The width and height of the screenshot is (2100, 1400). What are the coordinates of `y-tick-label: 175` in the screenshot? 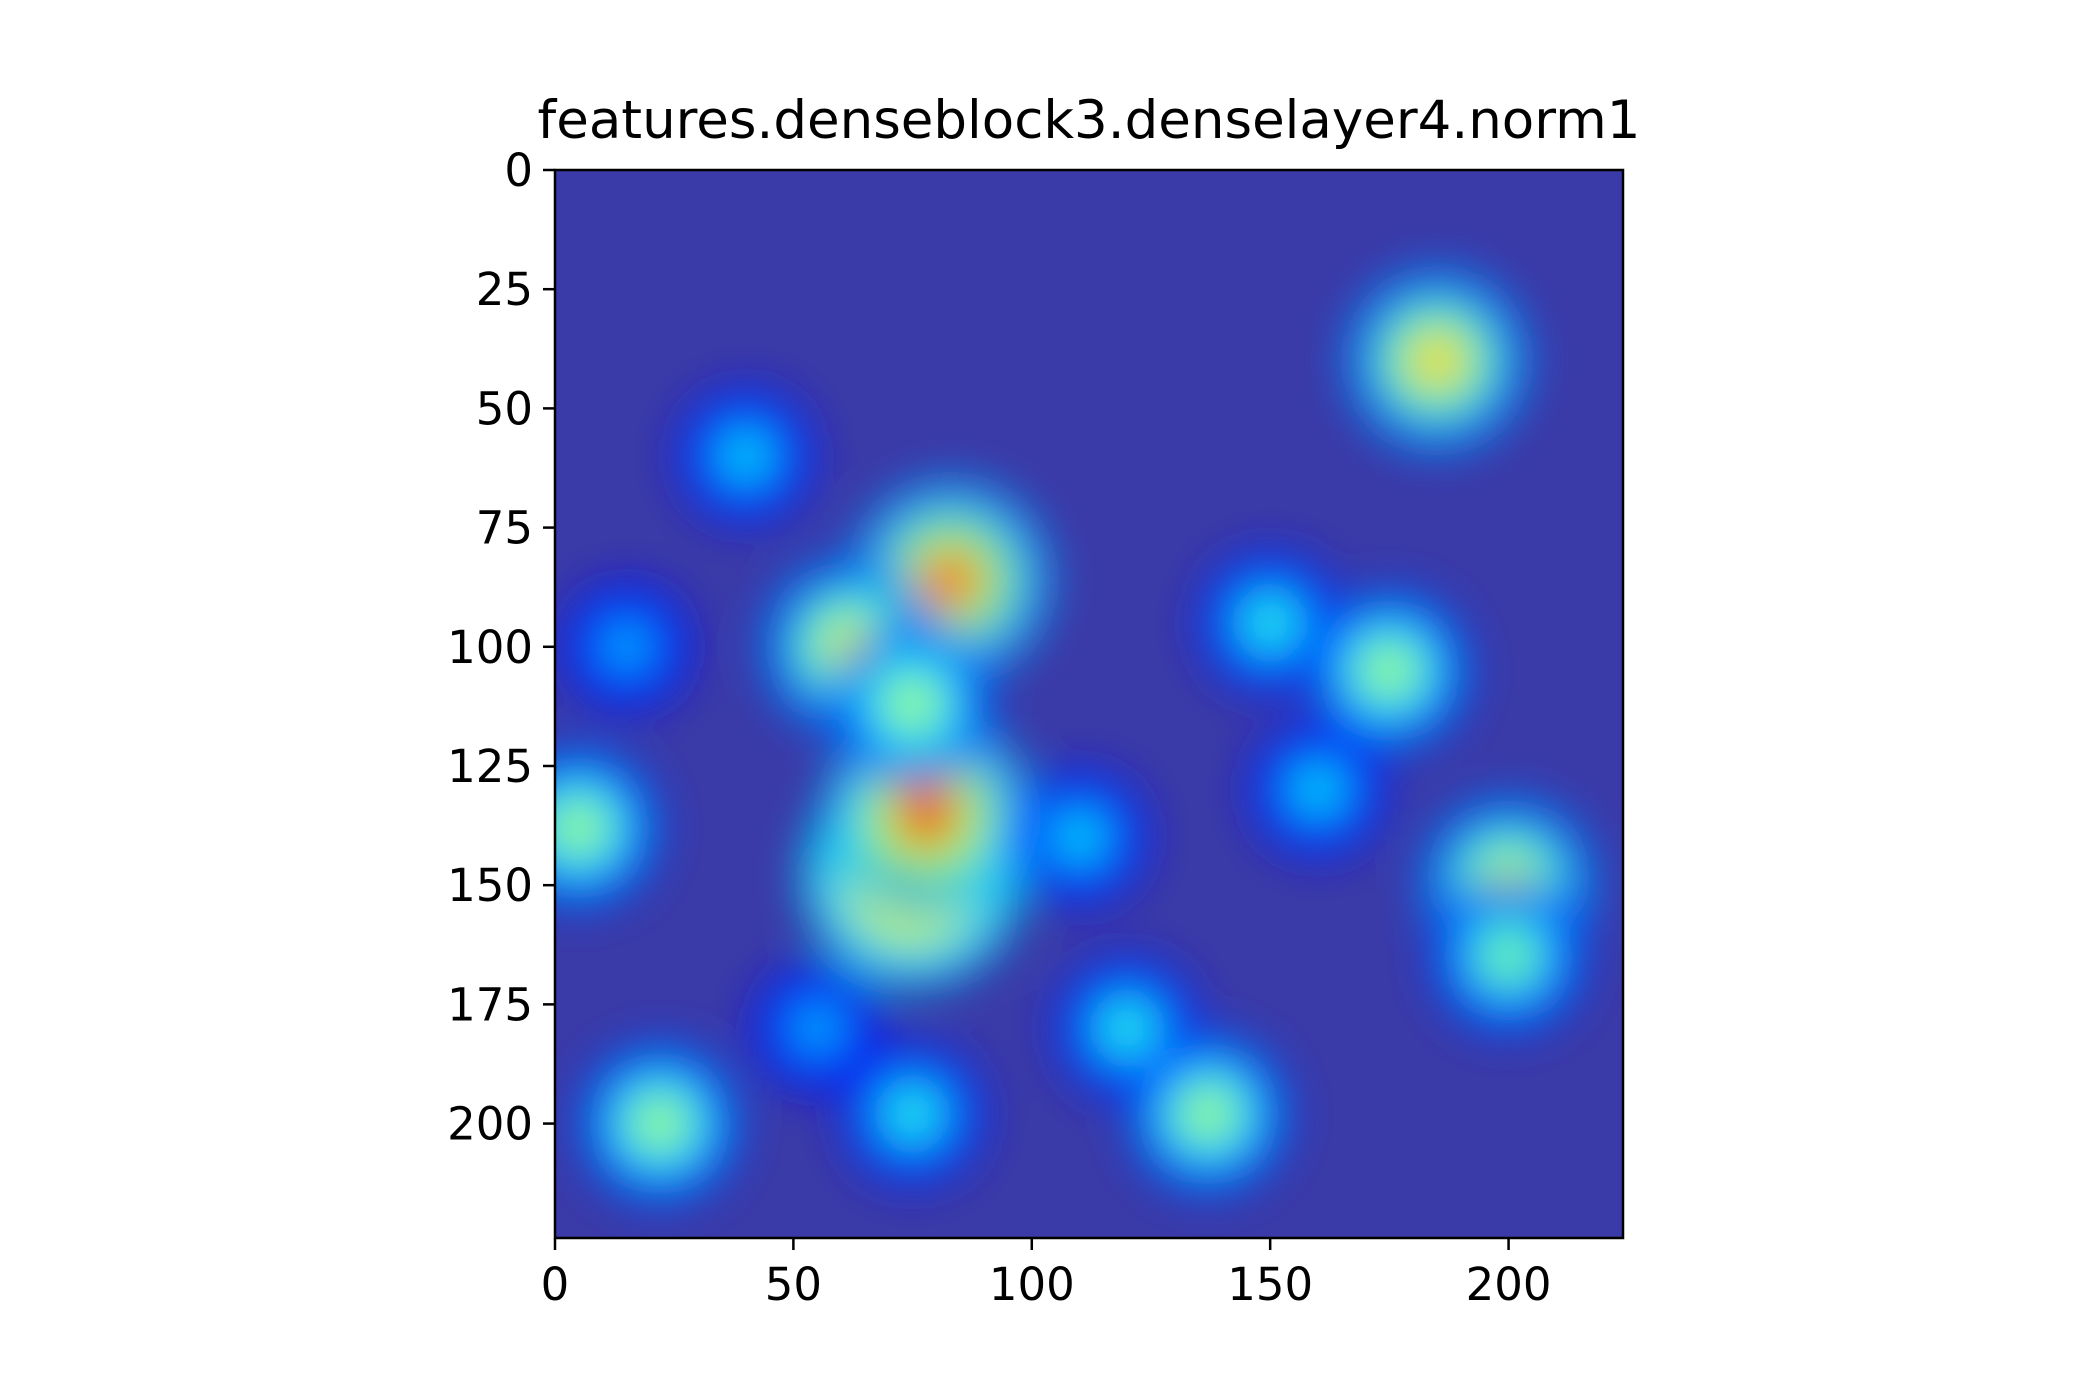 It's located at (490, 1004).